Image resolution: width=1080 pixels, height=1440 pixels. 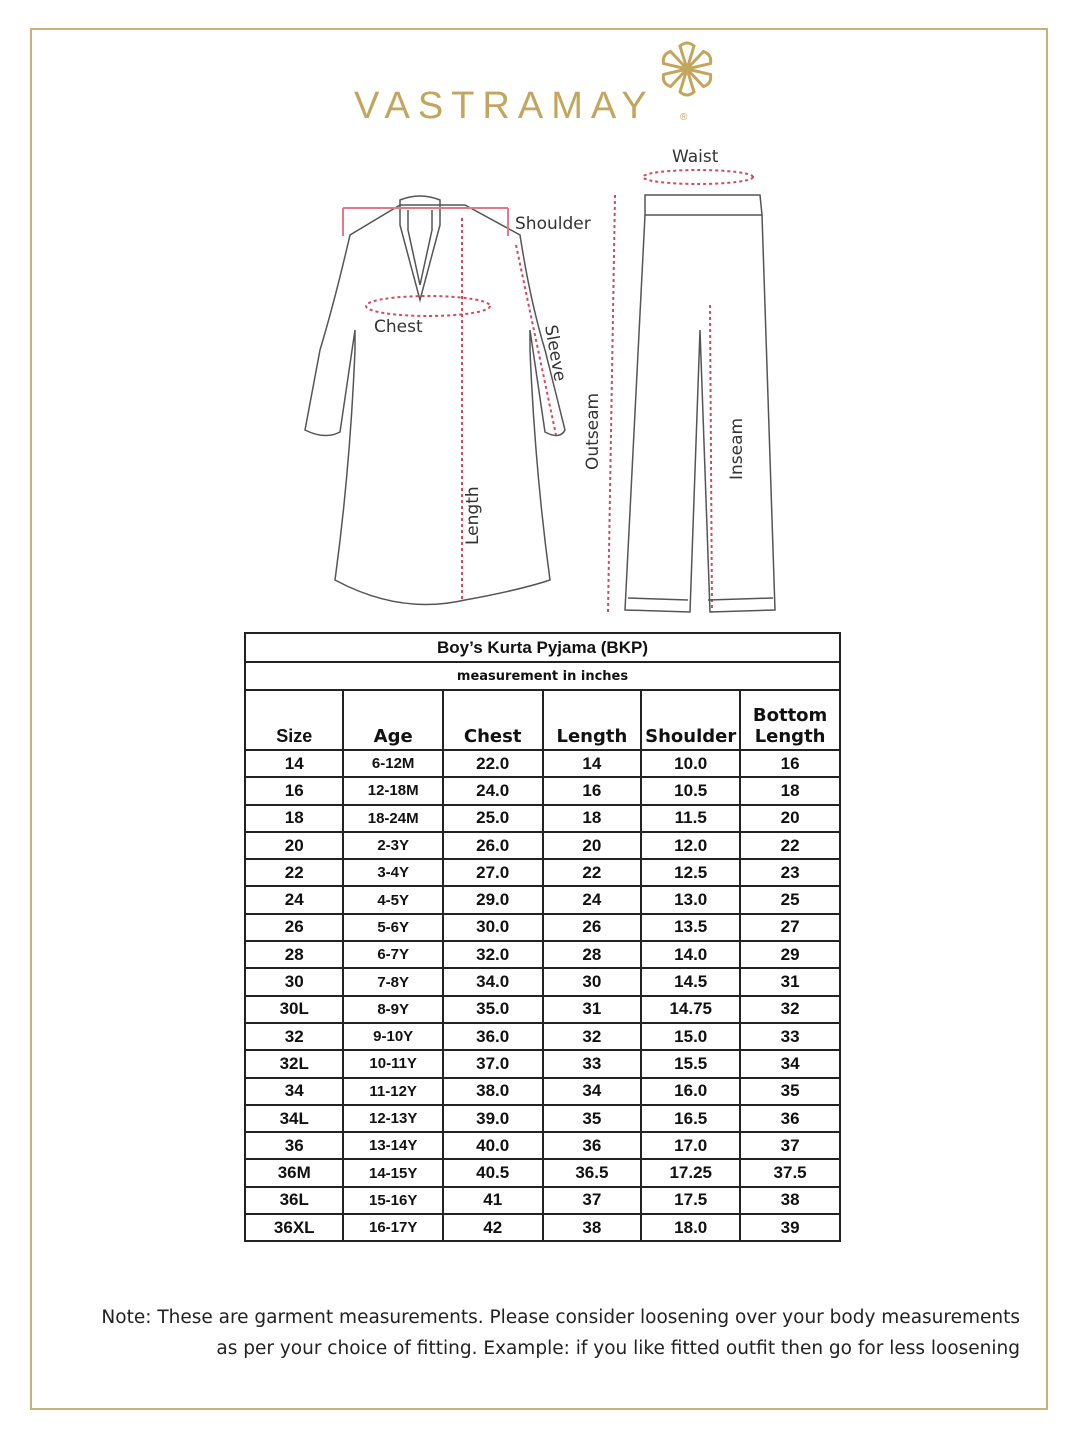 What do you see at coordinates (294, 873) in the screenshot?
I see `cell-size: 22` at bounding box center [294, 873].